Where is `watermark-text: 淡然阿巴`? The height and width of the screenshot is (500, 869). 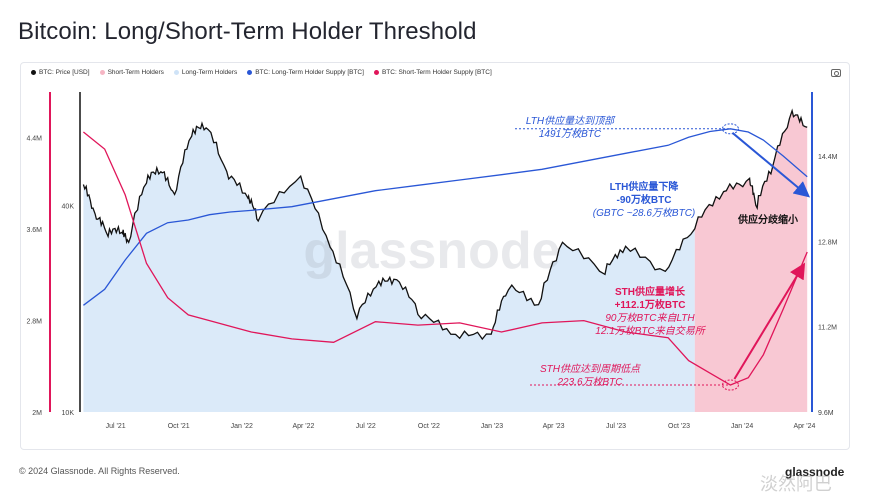
watermark-text: 淡然阿巴 is located at coordinates (796, 484).